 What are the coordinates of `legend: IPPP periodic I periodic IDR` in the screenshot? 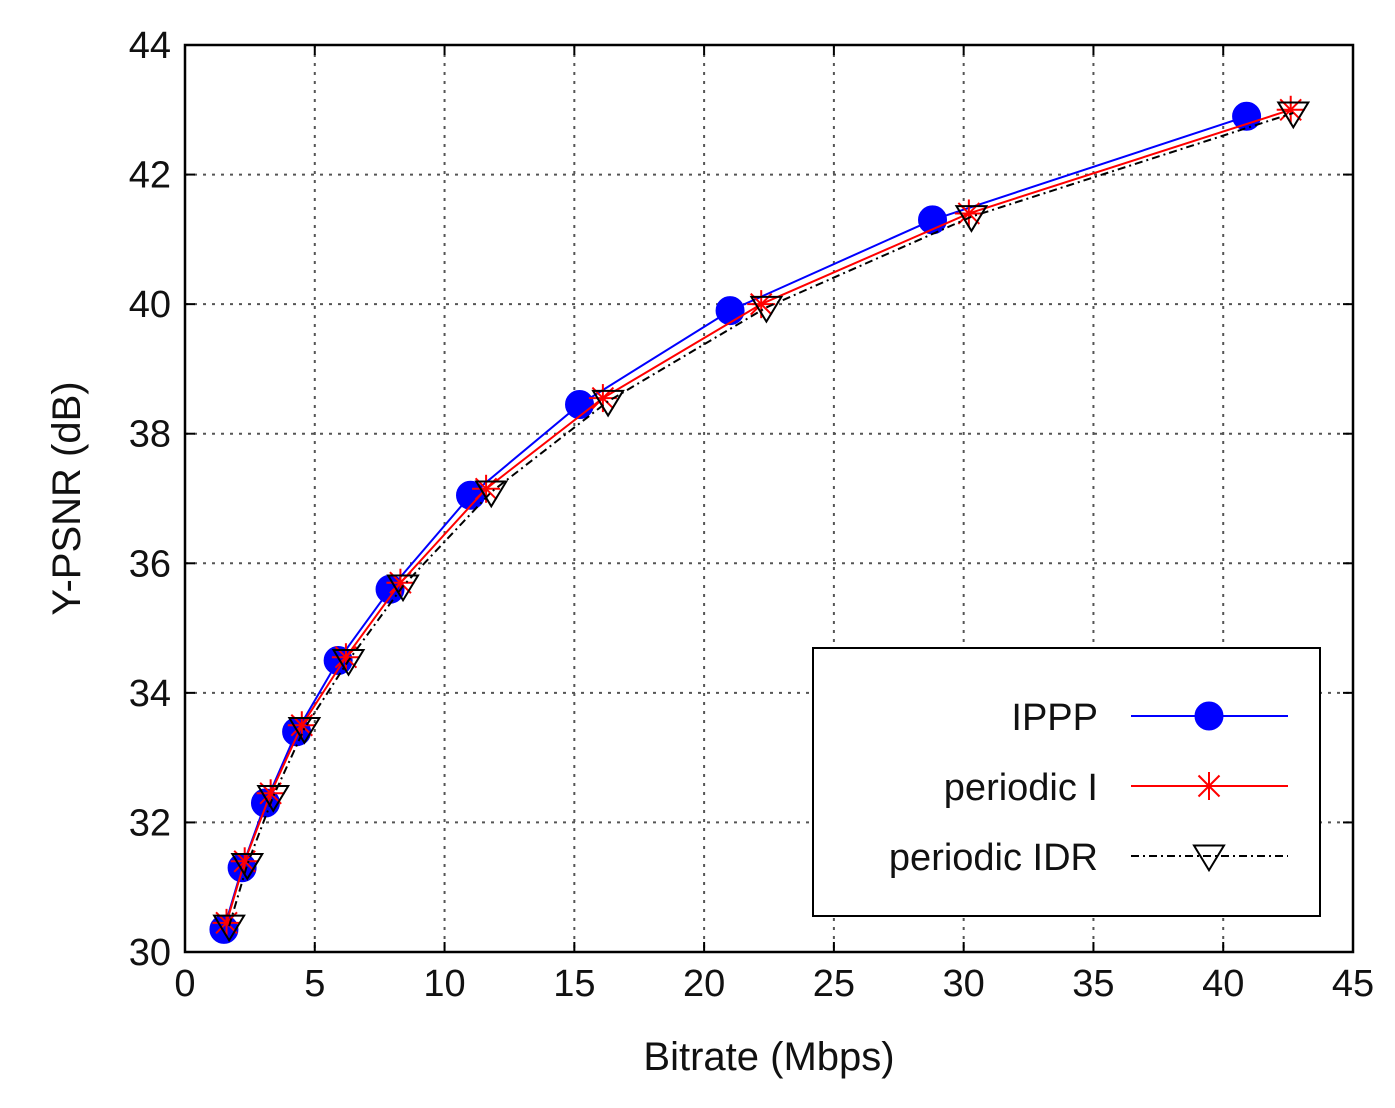 It's located at (1066, 782).